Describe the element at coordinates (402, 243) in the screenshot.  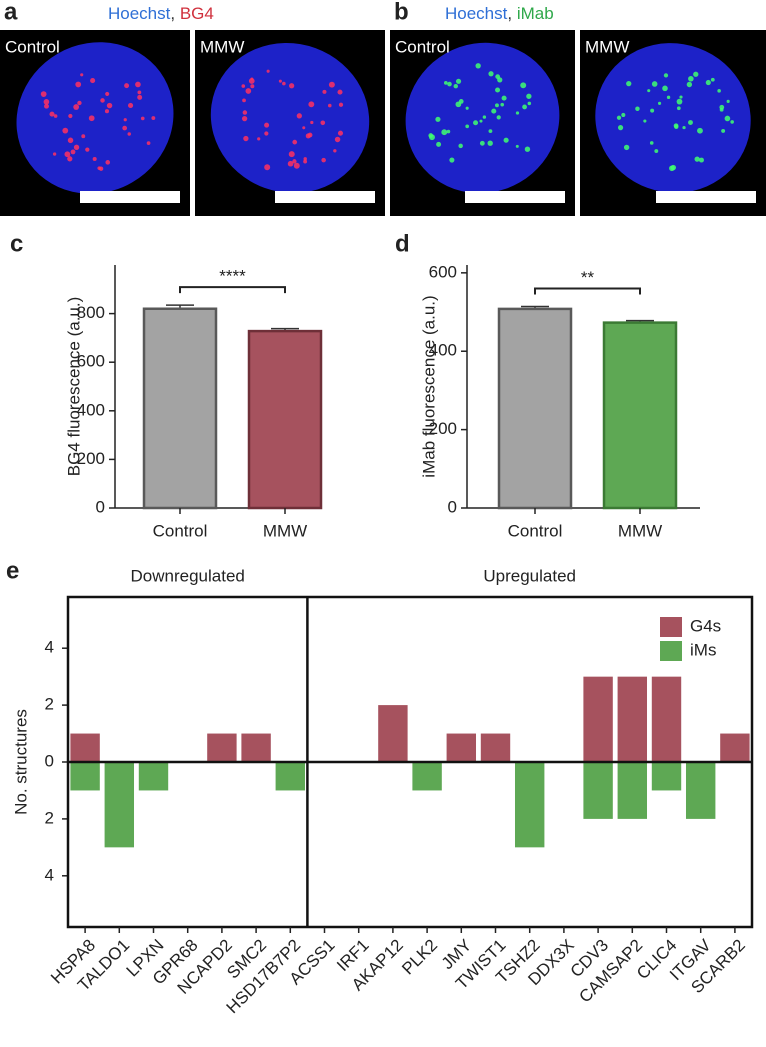
I see `panel-letter: d` at that location.